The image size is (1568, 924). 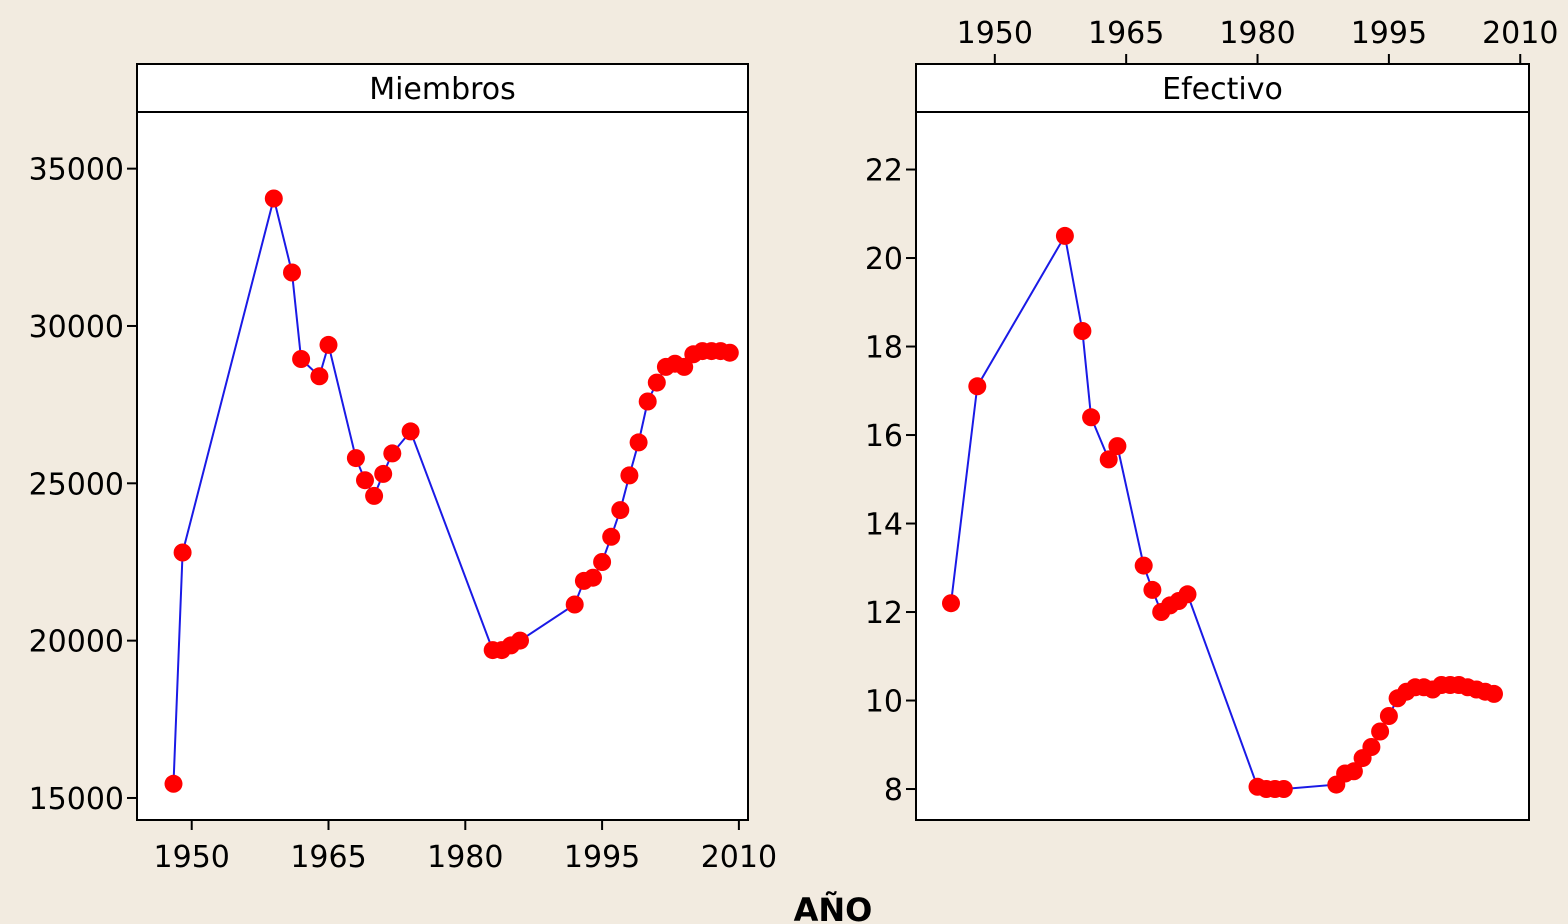 I want to click on y-tick-label: 8, so click(x=893, y=790).